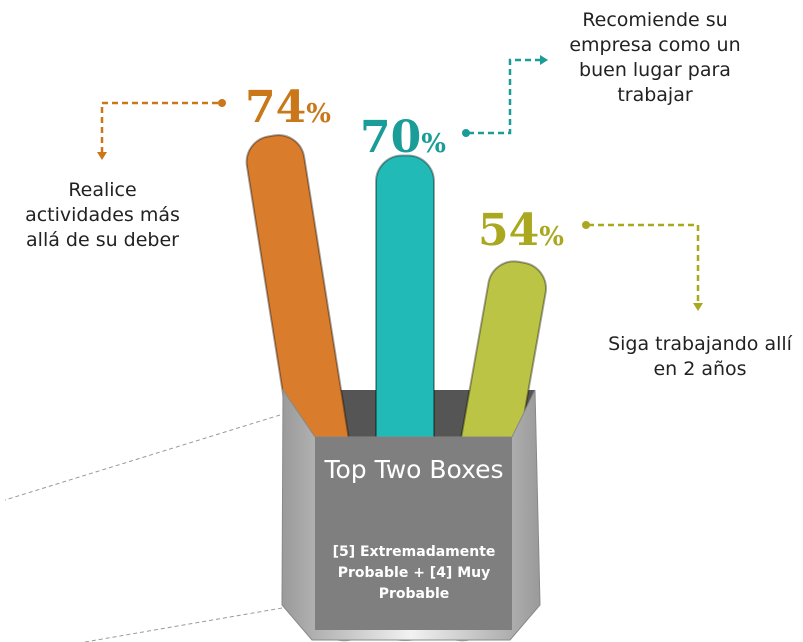 Image resolution: width=803 pixels, height=642 pixels. What do you see at coordinates (700, 356) in the screenshot?
I see `category-label: Siga trabajando allí en 2 años` at bounding box center [700, 356].